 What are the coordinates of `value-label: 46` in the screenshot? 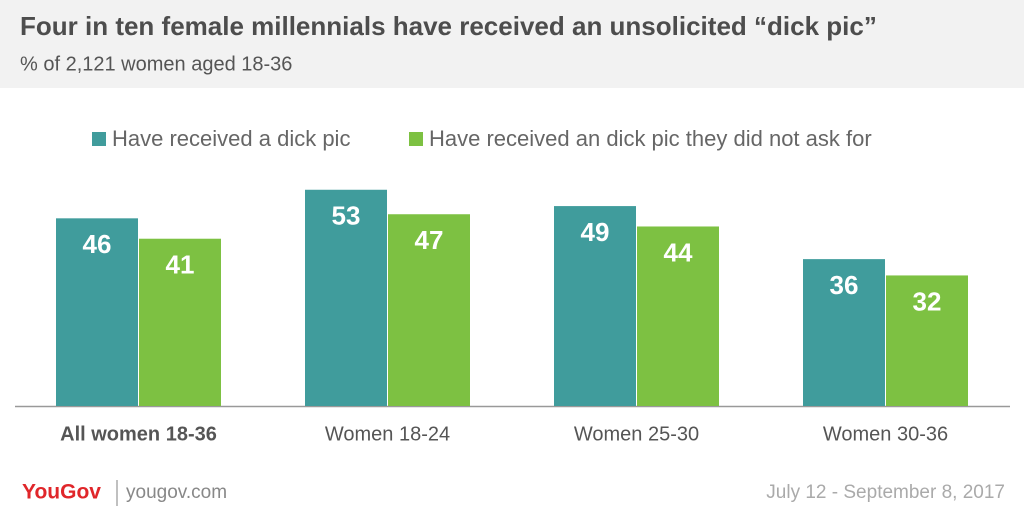 It's located at (97, 244).